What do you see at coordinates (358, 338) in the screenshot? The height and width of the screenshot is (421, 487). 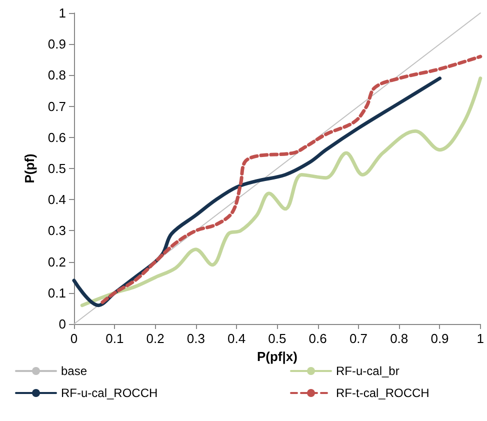 I see `x-tick-label: 0.7` at bounding box center [358, 338].